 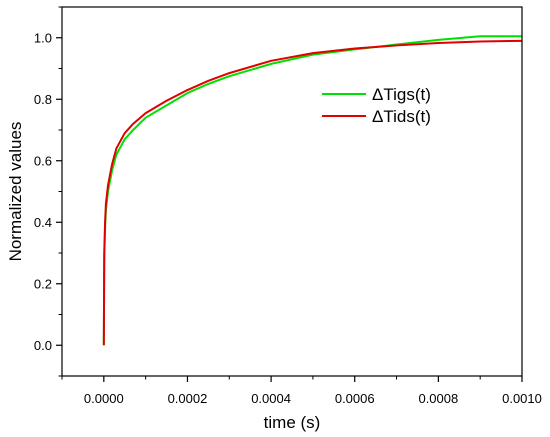 What do you see at coordinates (301, 391) in the screenshot?
I see `x-axis: 0.0000 0.0002 0.0004 0.0006 0.0008 0.0010` at bounding box center [301, 391].